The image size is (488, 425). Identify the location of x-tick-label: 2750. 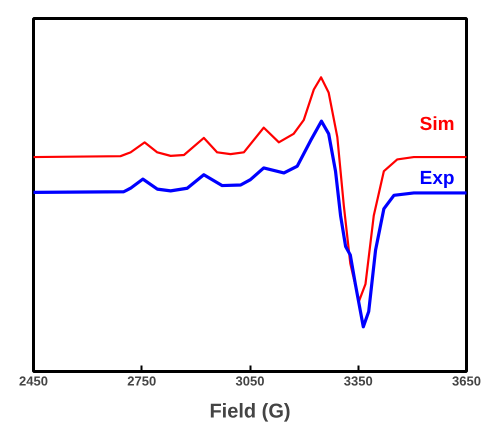
(141, 381).